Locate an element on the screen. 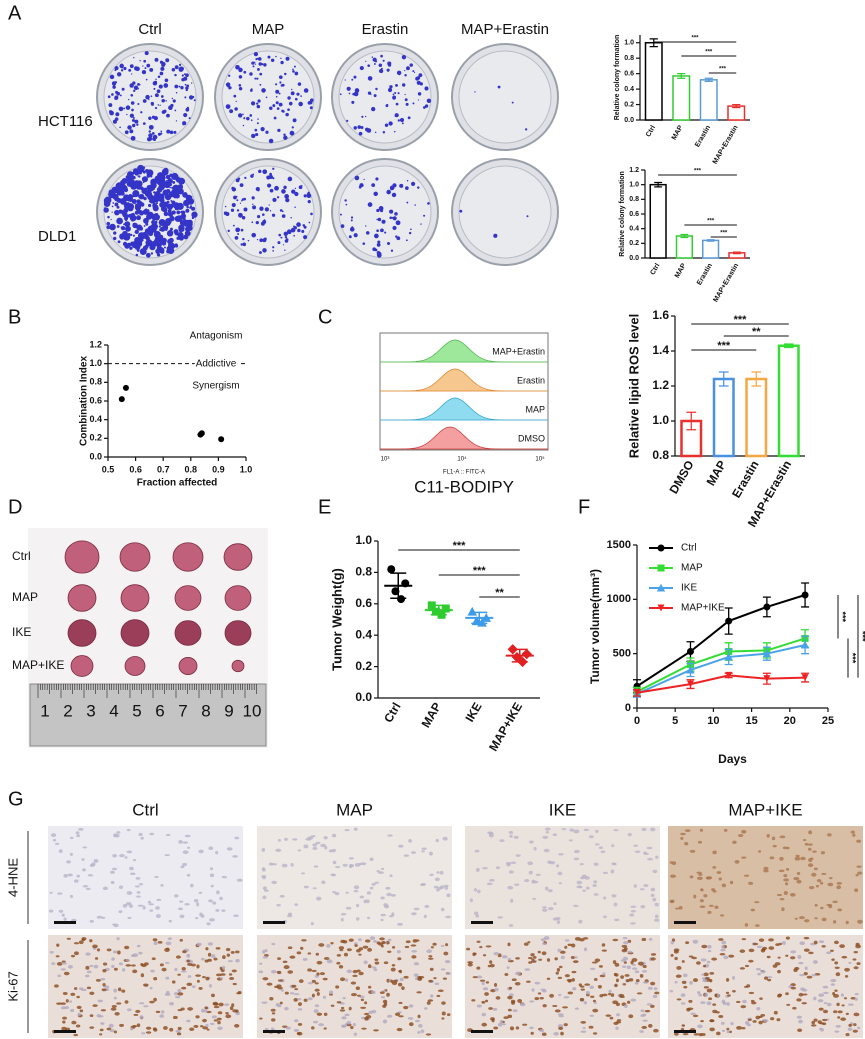  y-tick-label: 1.0 is located at coordinates (629, 43).